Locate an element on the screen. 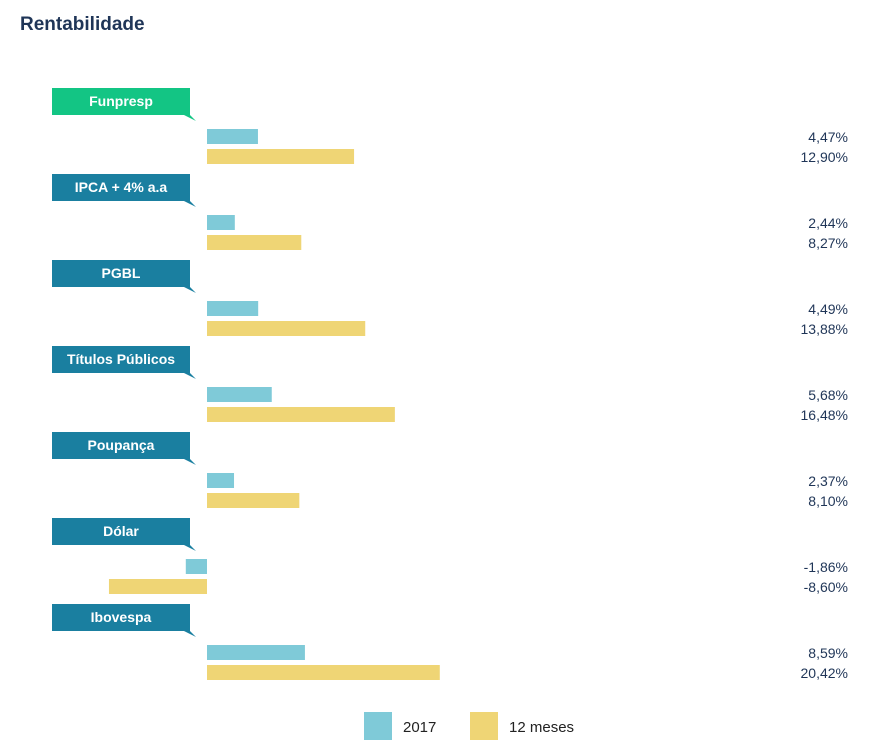 The height and width of the screenshot is (752, 879). bar-poupanca-2017 is located at coordinates (221, 480).